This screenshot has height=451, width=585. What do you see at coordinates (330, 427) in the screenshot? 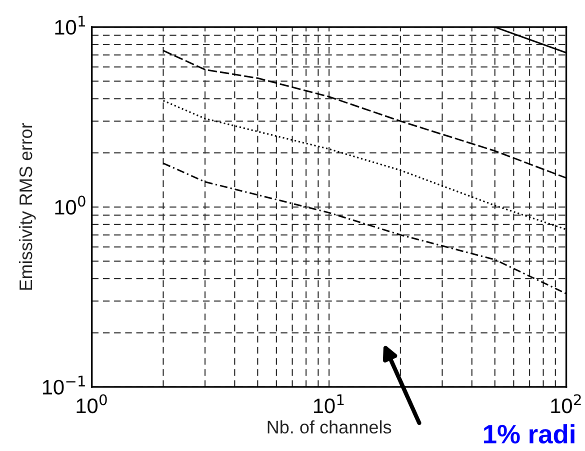
I see `x-axis-title: Nb. of channels` at bounding box center [330, 427].